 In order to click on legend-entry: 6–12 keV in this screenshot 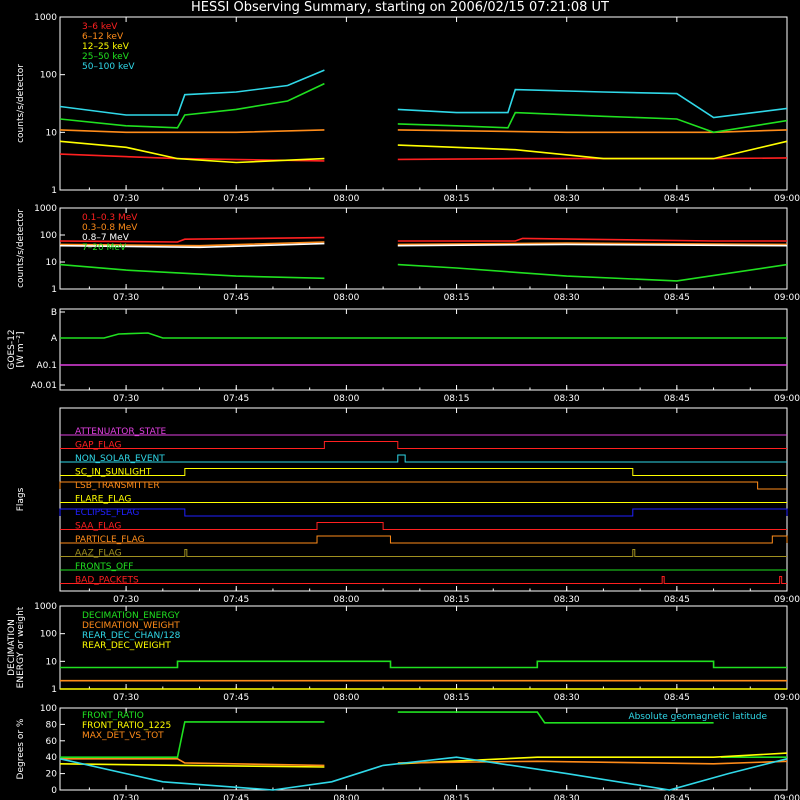, I will do `click(103, 37)`.